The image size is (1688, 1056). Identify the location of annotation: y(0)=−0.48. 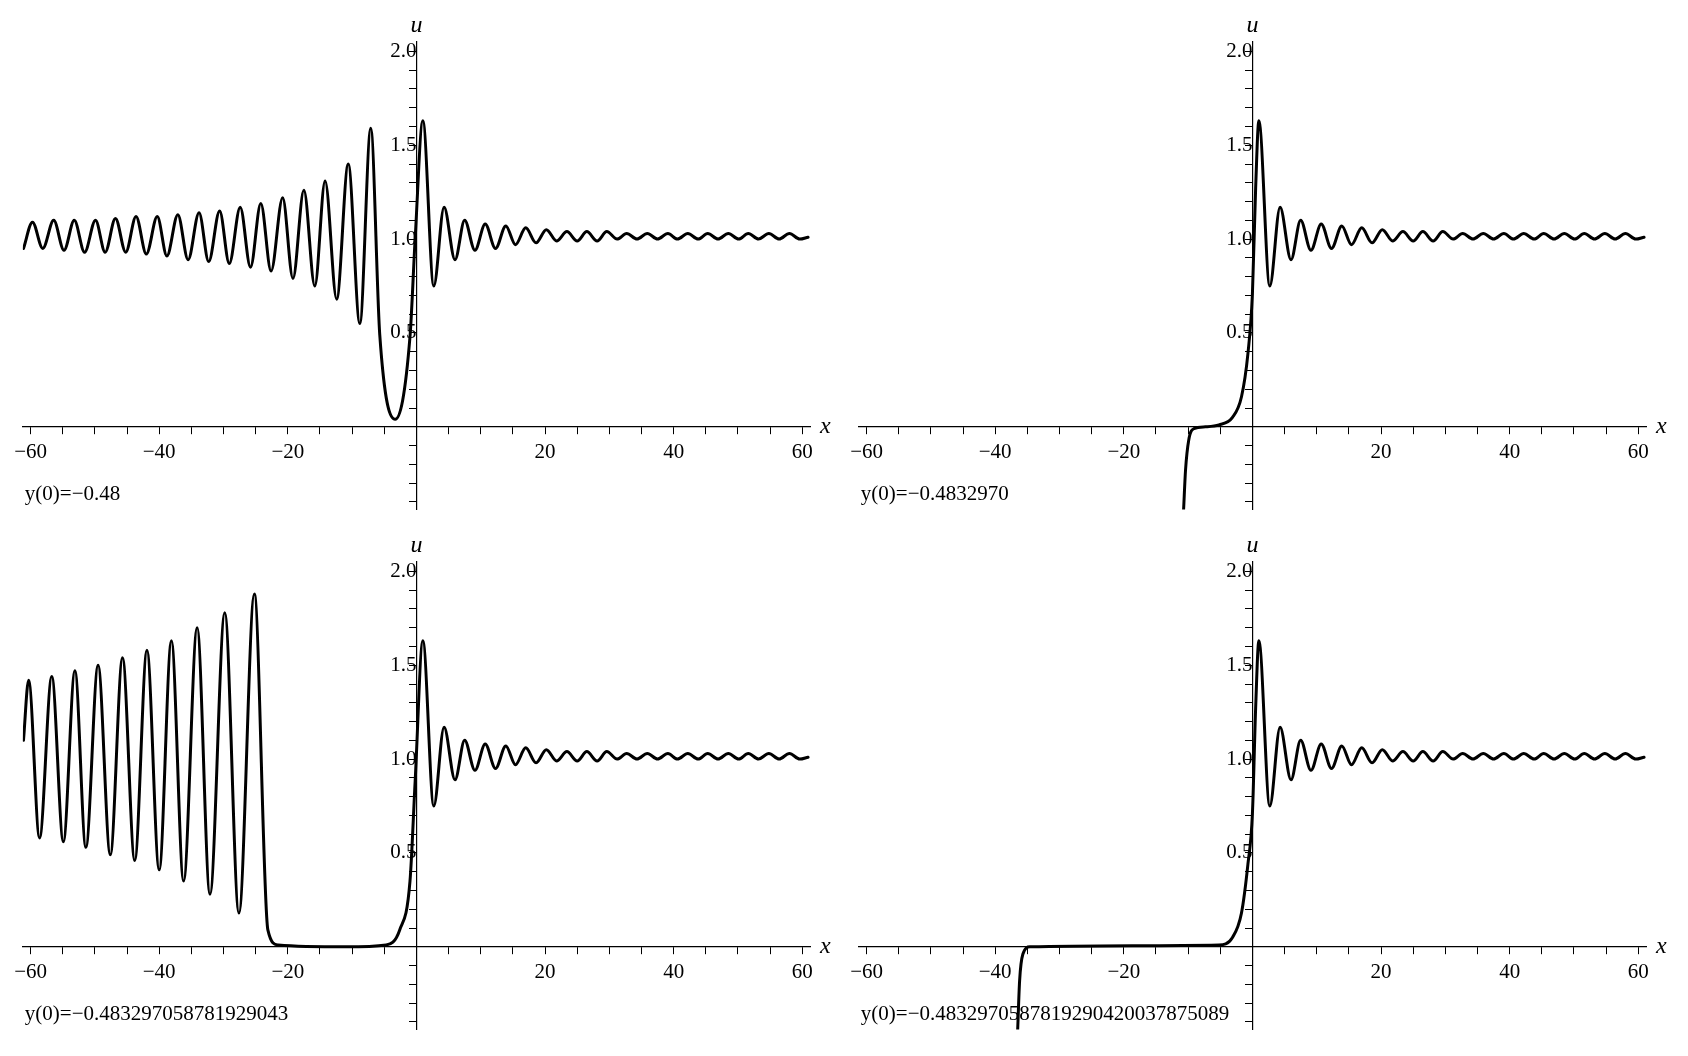
(72, 493).